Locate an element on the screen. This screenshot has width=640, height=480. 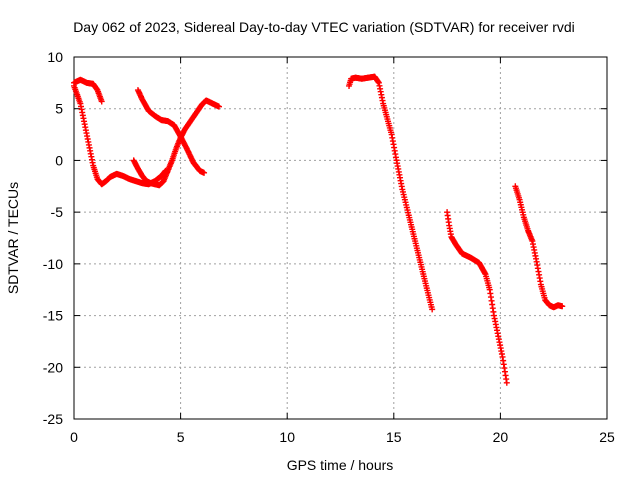
y-tick-label: -20 is located at coordinates (53, 367).